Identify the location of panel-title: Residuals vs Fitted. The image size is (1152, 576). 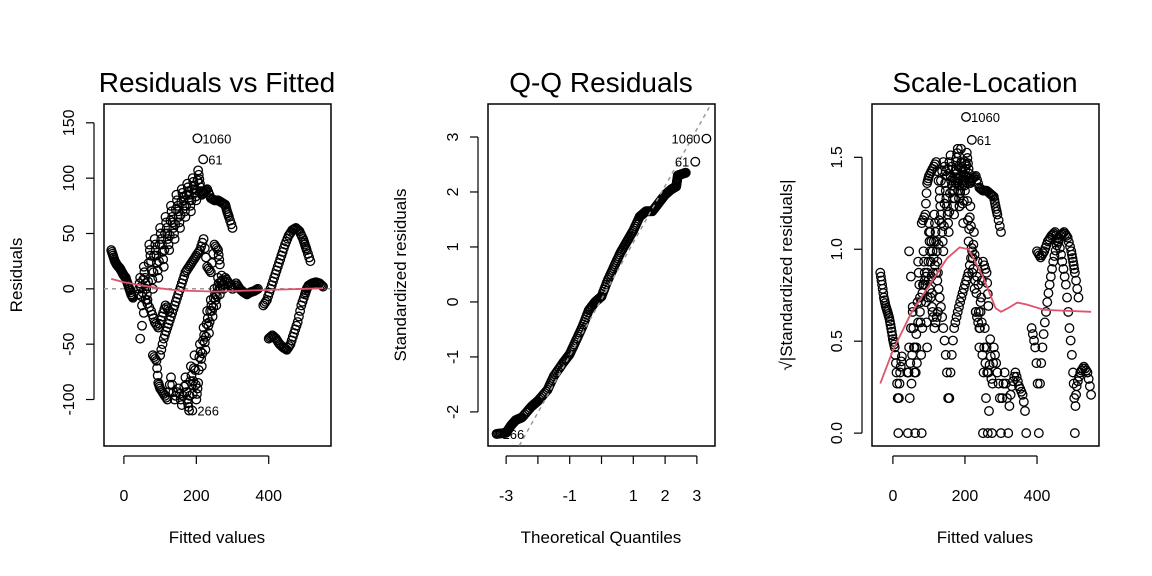
(217, 82).